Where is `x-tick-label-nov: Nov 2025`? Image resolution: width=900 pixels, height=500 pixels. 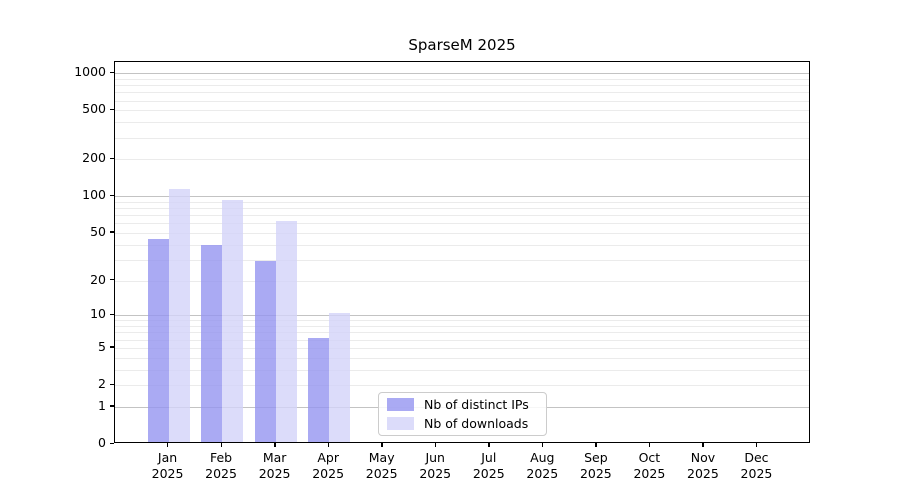 x-tick-label-nov: Nov 2025 is located at coordinates (703, 465).